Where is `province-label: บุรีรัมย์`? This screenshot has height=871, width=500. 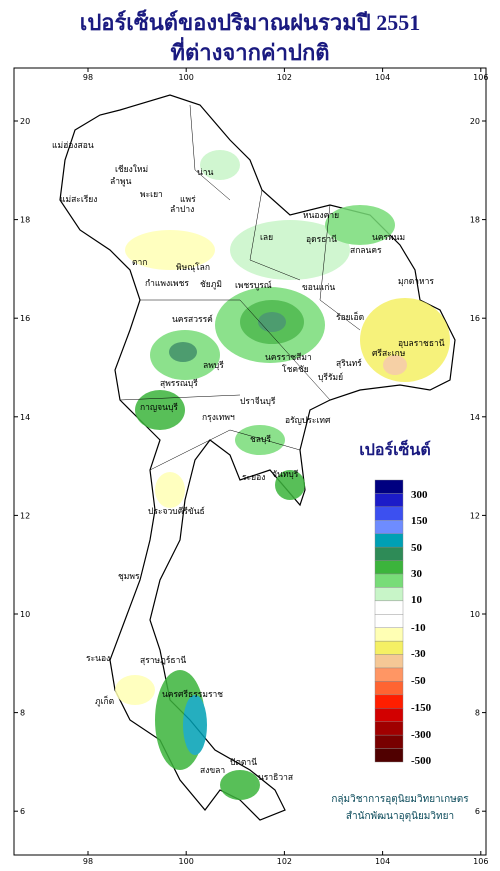 province-label: บุรีรัมย์ is located at coordinates (330, 377).